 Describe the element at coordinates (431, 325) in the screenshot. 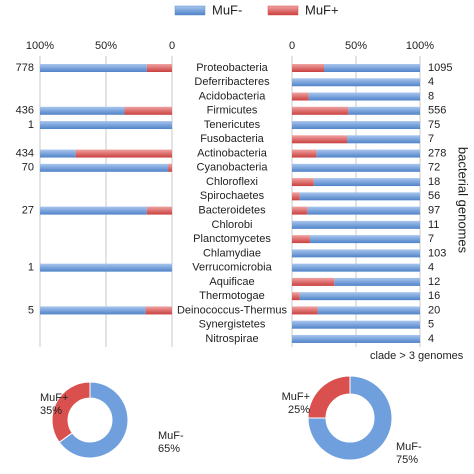

I see `count-label: 5` at that location.